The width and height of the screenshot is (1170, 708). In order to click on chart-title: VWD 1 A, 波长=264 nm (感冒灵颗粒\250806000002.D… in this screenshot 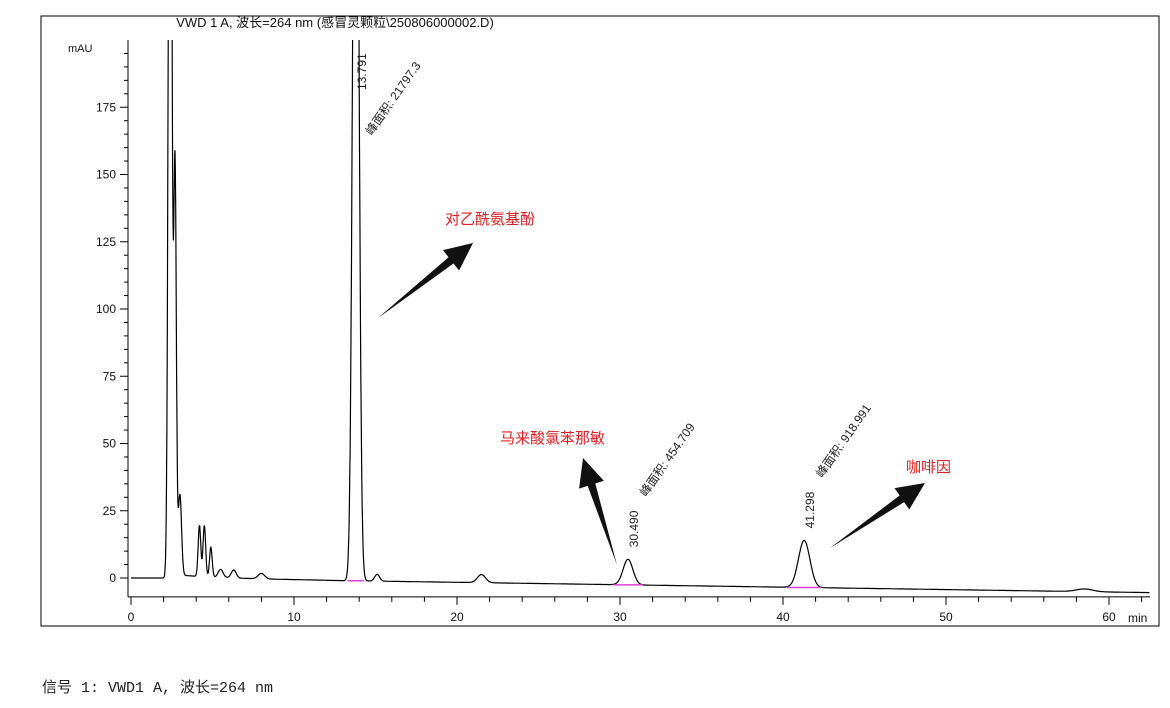, I will do `click(335, 22)`.